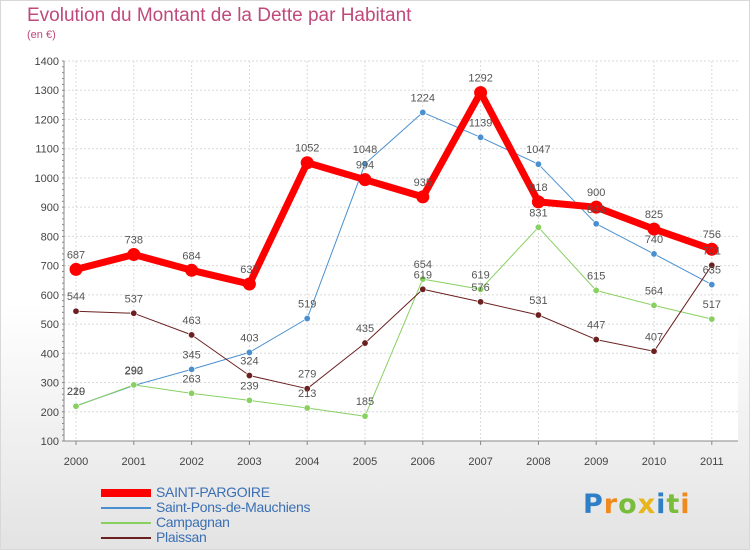 The width and height of the screenshot is (750, 550). Describe the element at coordinates (423, 183) in the screenshot. I see `data-label: 935` at that location.